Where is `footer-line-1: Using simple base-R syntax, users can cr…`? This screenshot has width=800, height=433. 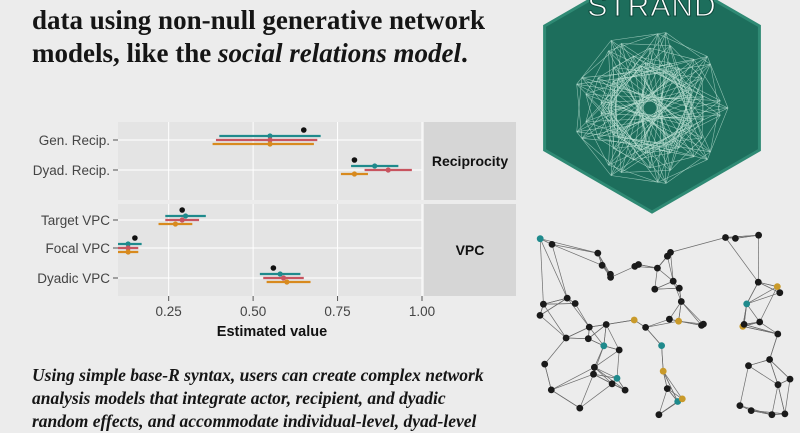 footer-line-1: Using simple base-R syntax, users can cr… is located at coordinates (282, 375).